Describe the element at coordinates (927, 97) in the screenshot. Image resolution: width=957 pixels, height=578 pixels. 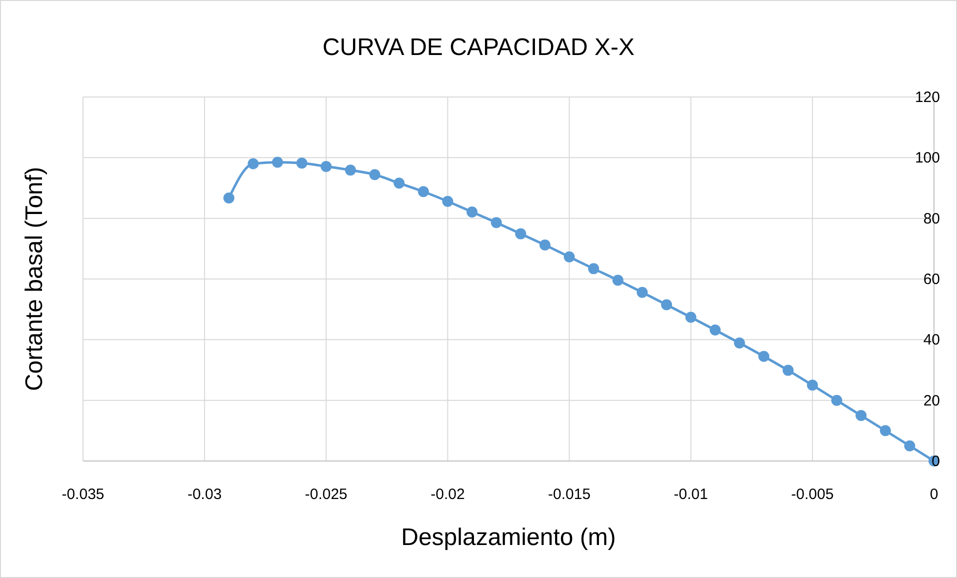
I see `y-tick-label: 120` at that location.